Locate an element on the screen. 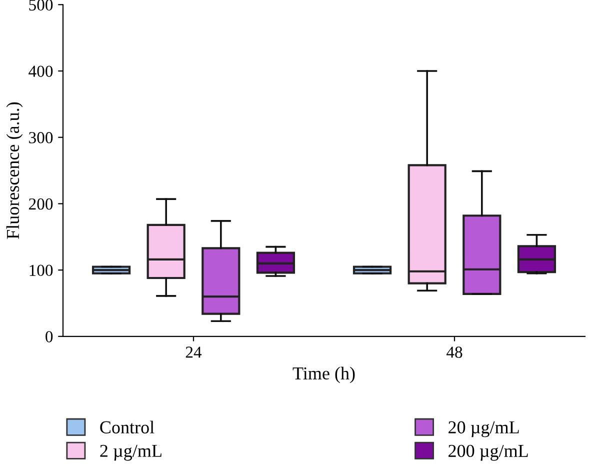  x-tick-label: 48 is located at coordinates (454, 352).